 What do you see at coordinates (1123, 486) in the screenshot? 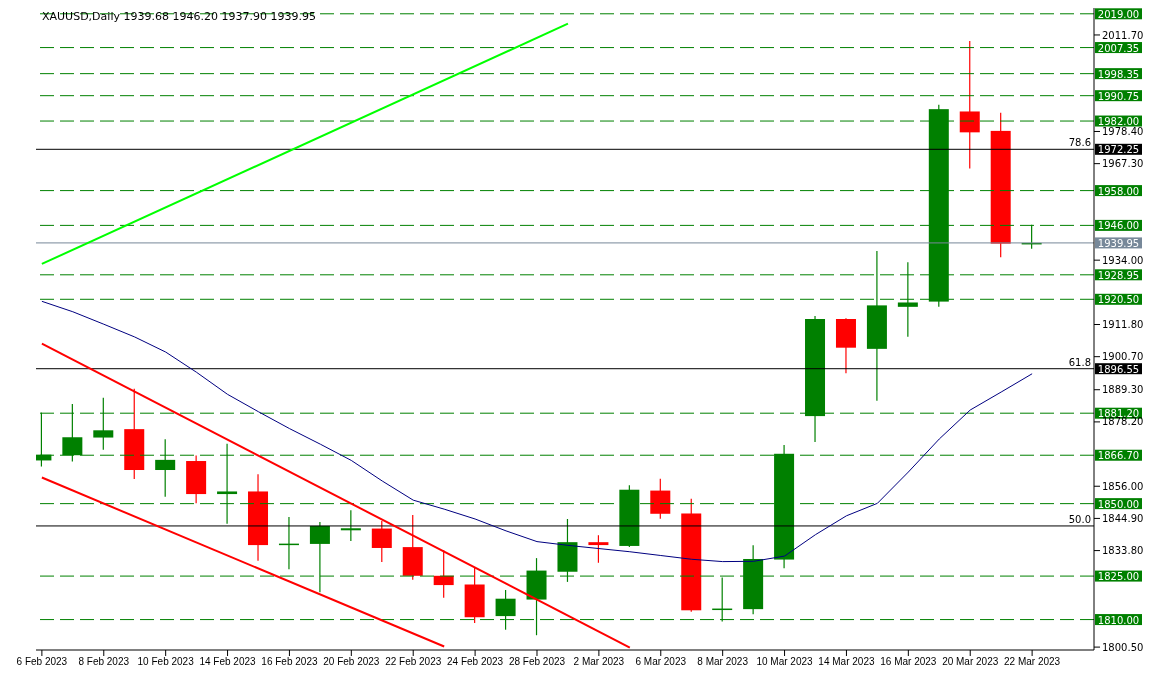
I see `y-tick-label: 1856.00` at bounding box center [1123, 486].